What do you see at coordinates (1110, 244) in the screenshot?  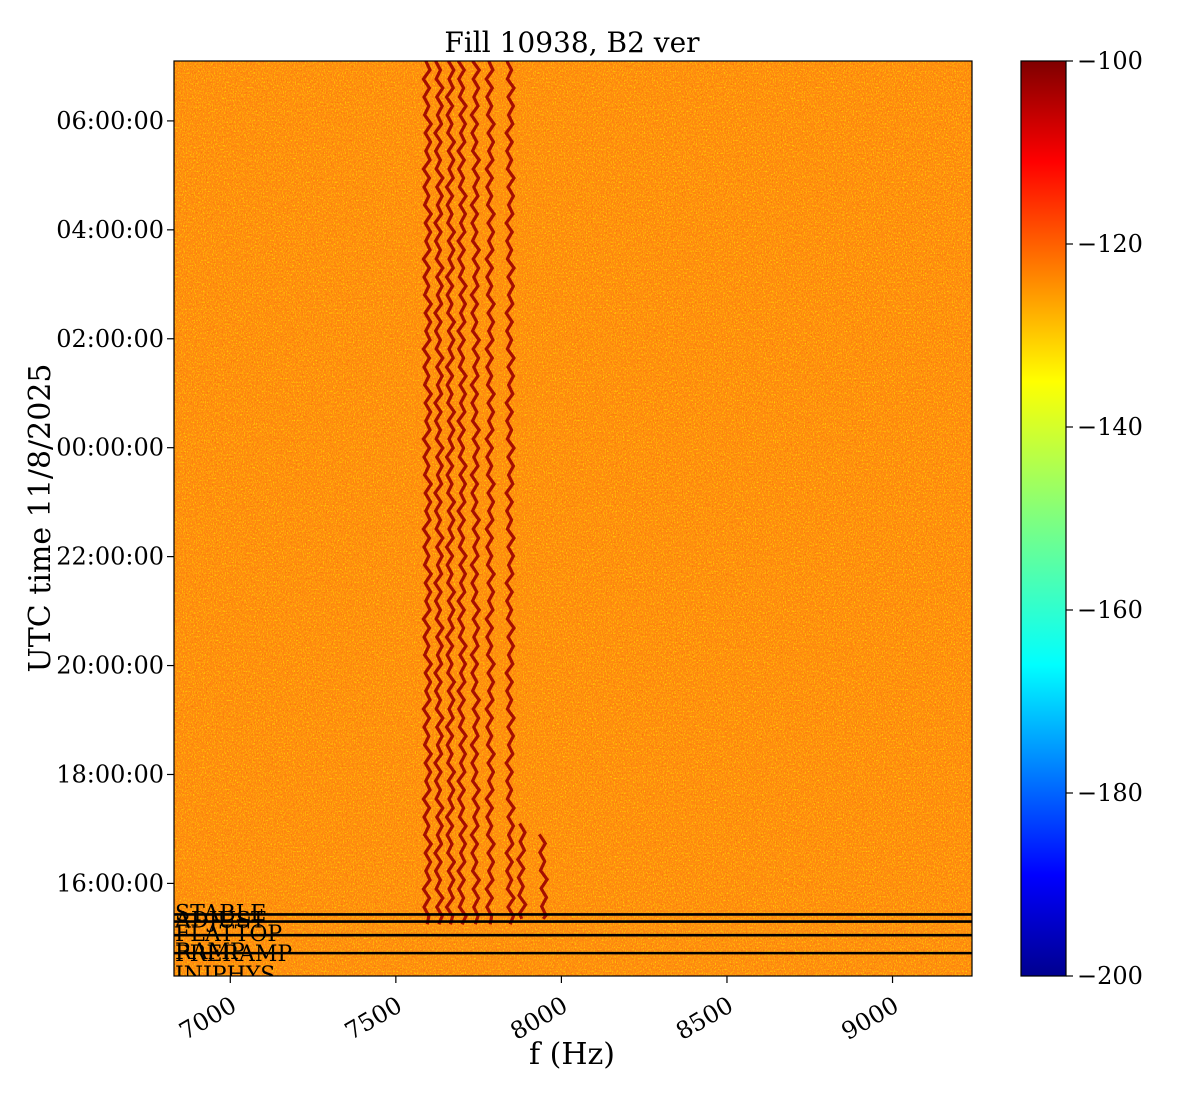 I see `colorbar-tick-label: −120` at bounding box center [1110, 244].